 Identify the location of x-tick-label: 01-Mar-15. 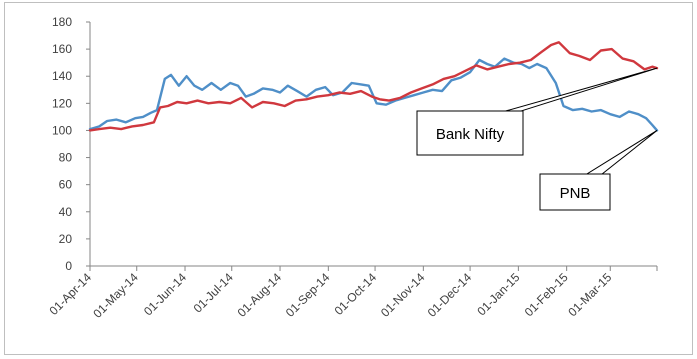
(589, 294).